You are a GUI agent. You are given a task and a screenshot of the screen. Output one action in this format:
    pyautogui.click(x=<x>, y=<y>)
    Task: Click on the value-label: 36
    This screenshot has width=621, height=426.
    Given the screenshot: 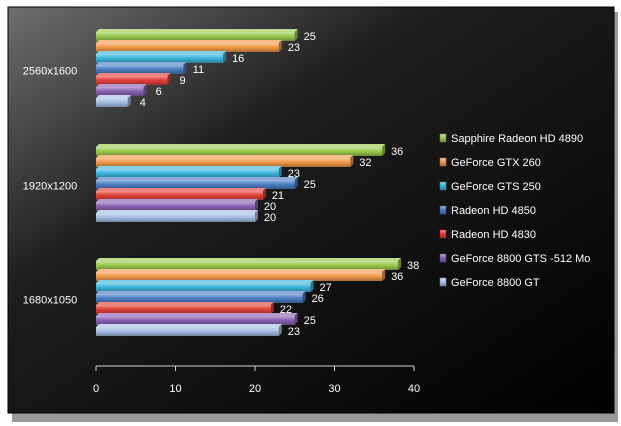 What is the action you would take?
    pyautogui.click(x=397, y=152)
    